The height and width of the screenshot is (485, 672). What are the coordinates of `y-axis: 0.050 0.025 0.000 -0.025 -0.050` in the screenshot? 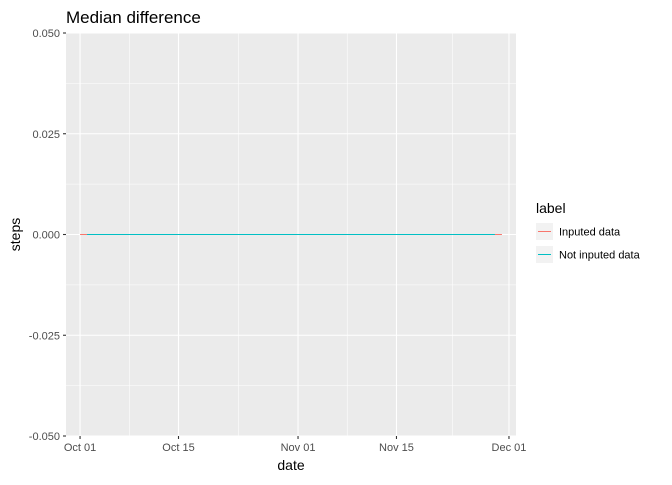 It's located at (47, 235).